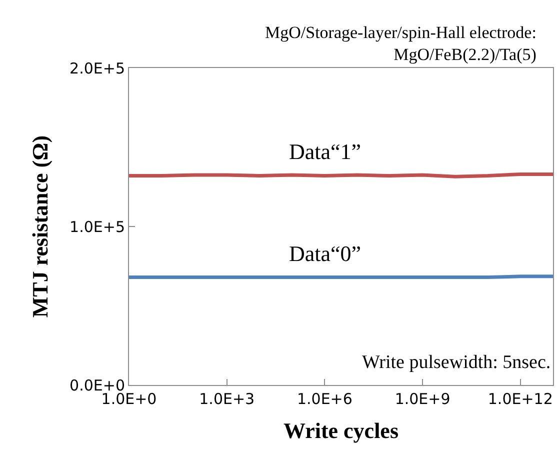 This screenshot has width=557, height=459. I want to click on annotation: Write pulsewidth: 5nsec., so click(456, 362).